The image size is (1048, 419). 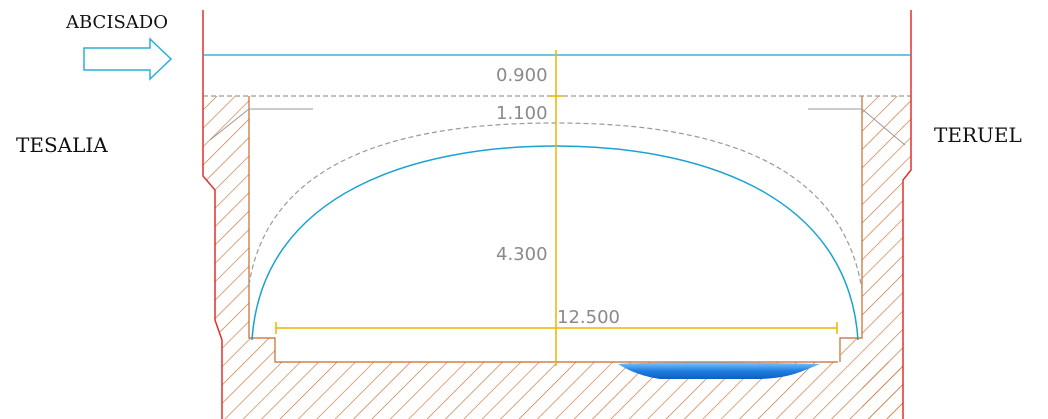 I want to click on tesalia-label: TESALIA, so click(x=62, y=145).